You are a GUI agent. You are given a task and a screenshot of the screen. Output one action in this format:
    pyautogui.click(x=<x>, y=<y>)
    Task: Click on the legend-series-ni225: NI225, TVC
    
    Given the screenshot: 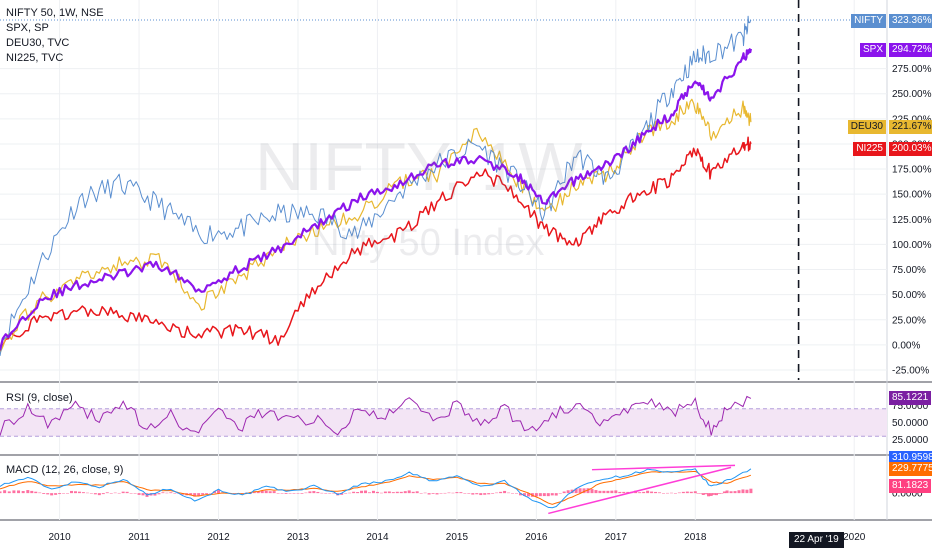 What is the action you would take?
    pyautogui.click(x=35, y=58)
    